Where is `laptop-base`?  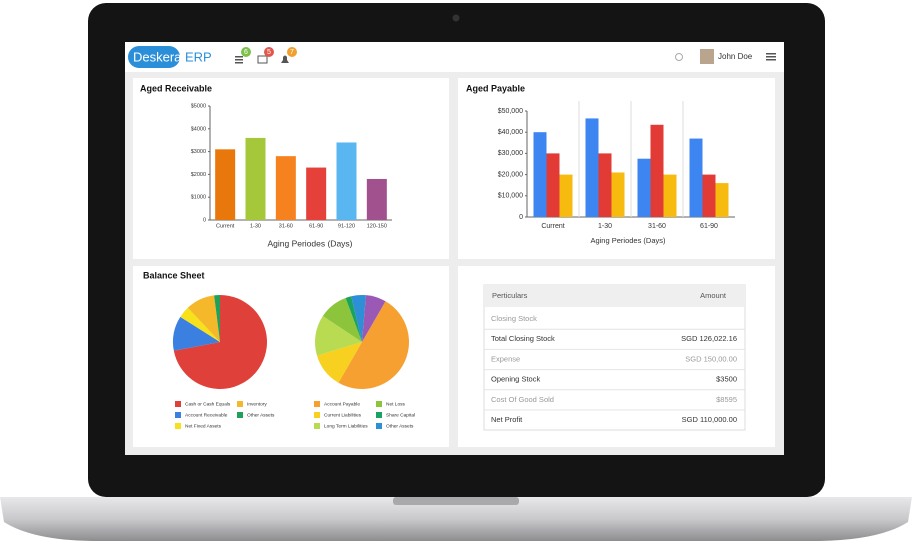
laptop-base is located at coordinates (456, 519).